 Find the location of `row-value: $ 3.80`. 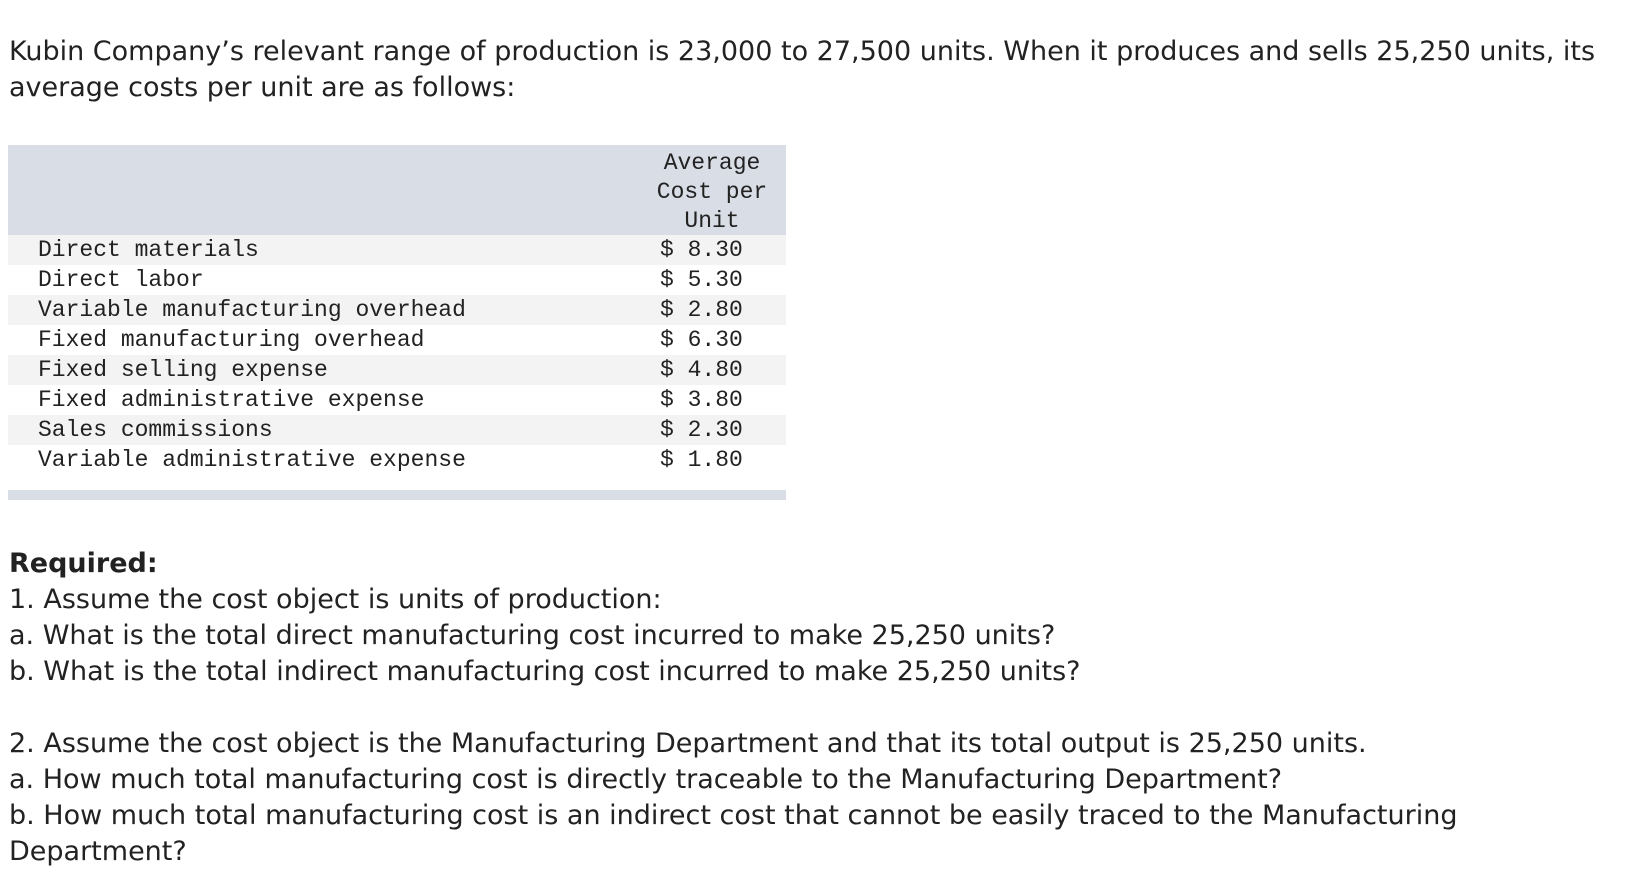

row-value: $ 3.80 is located at coordinates (701, 400).